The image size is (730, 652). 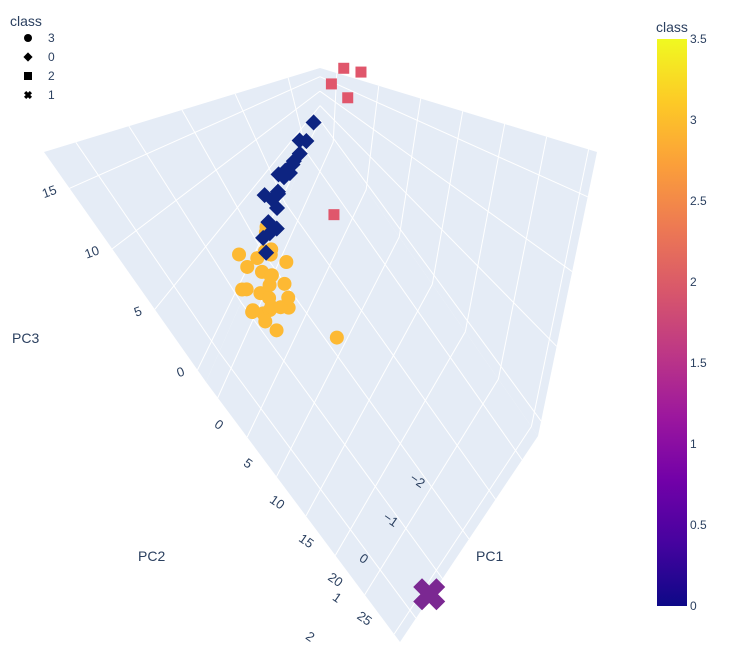 I want to click on z-tick-label: 0, so click(x=181, y=372).